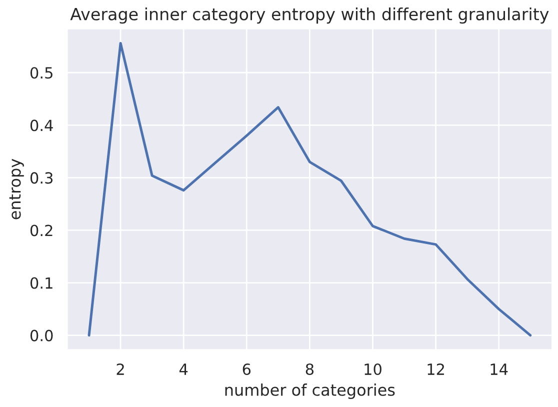  What do you see at coordinates (436, 369) in the screenshot?
I see `x-tick-label: 12` at bounding box center [436, 369].